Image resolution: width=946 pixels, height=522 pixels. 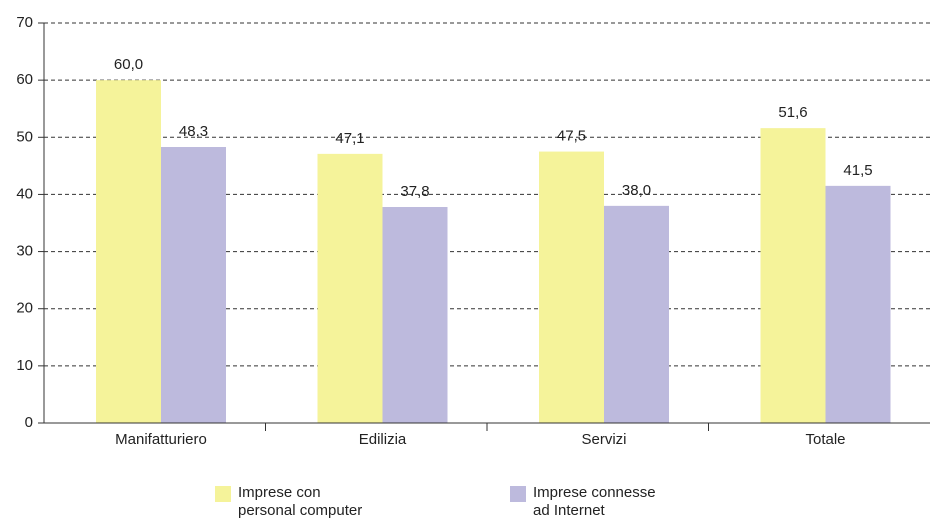 What do you see at coordinates (128, 64) in the screenshot?
I see `value-label: 60,0` at bounding box center [128, 64].